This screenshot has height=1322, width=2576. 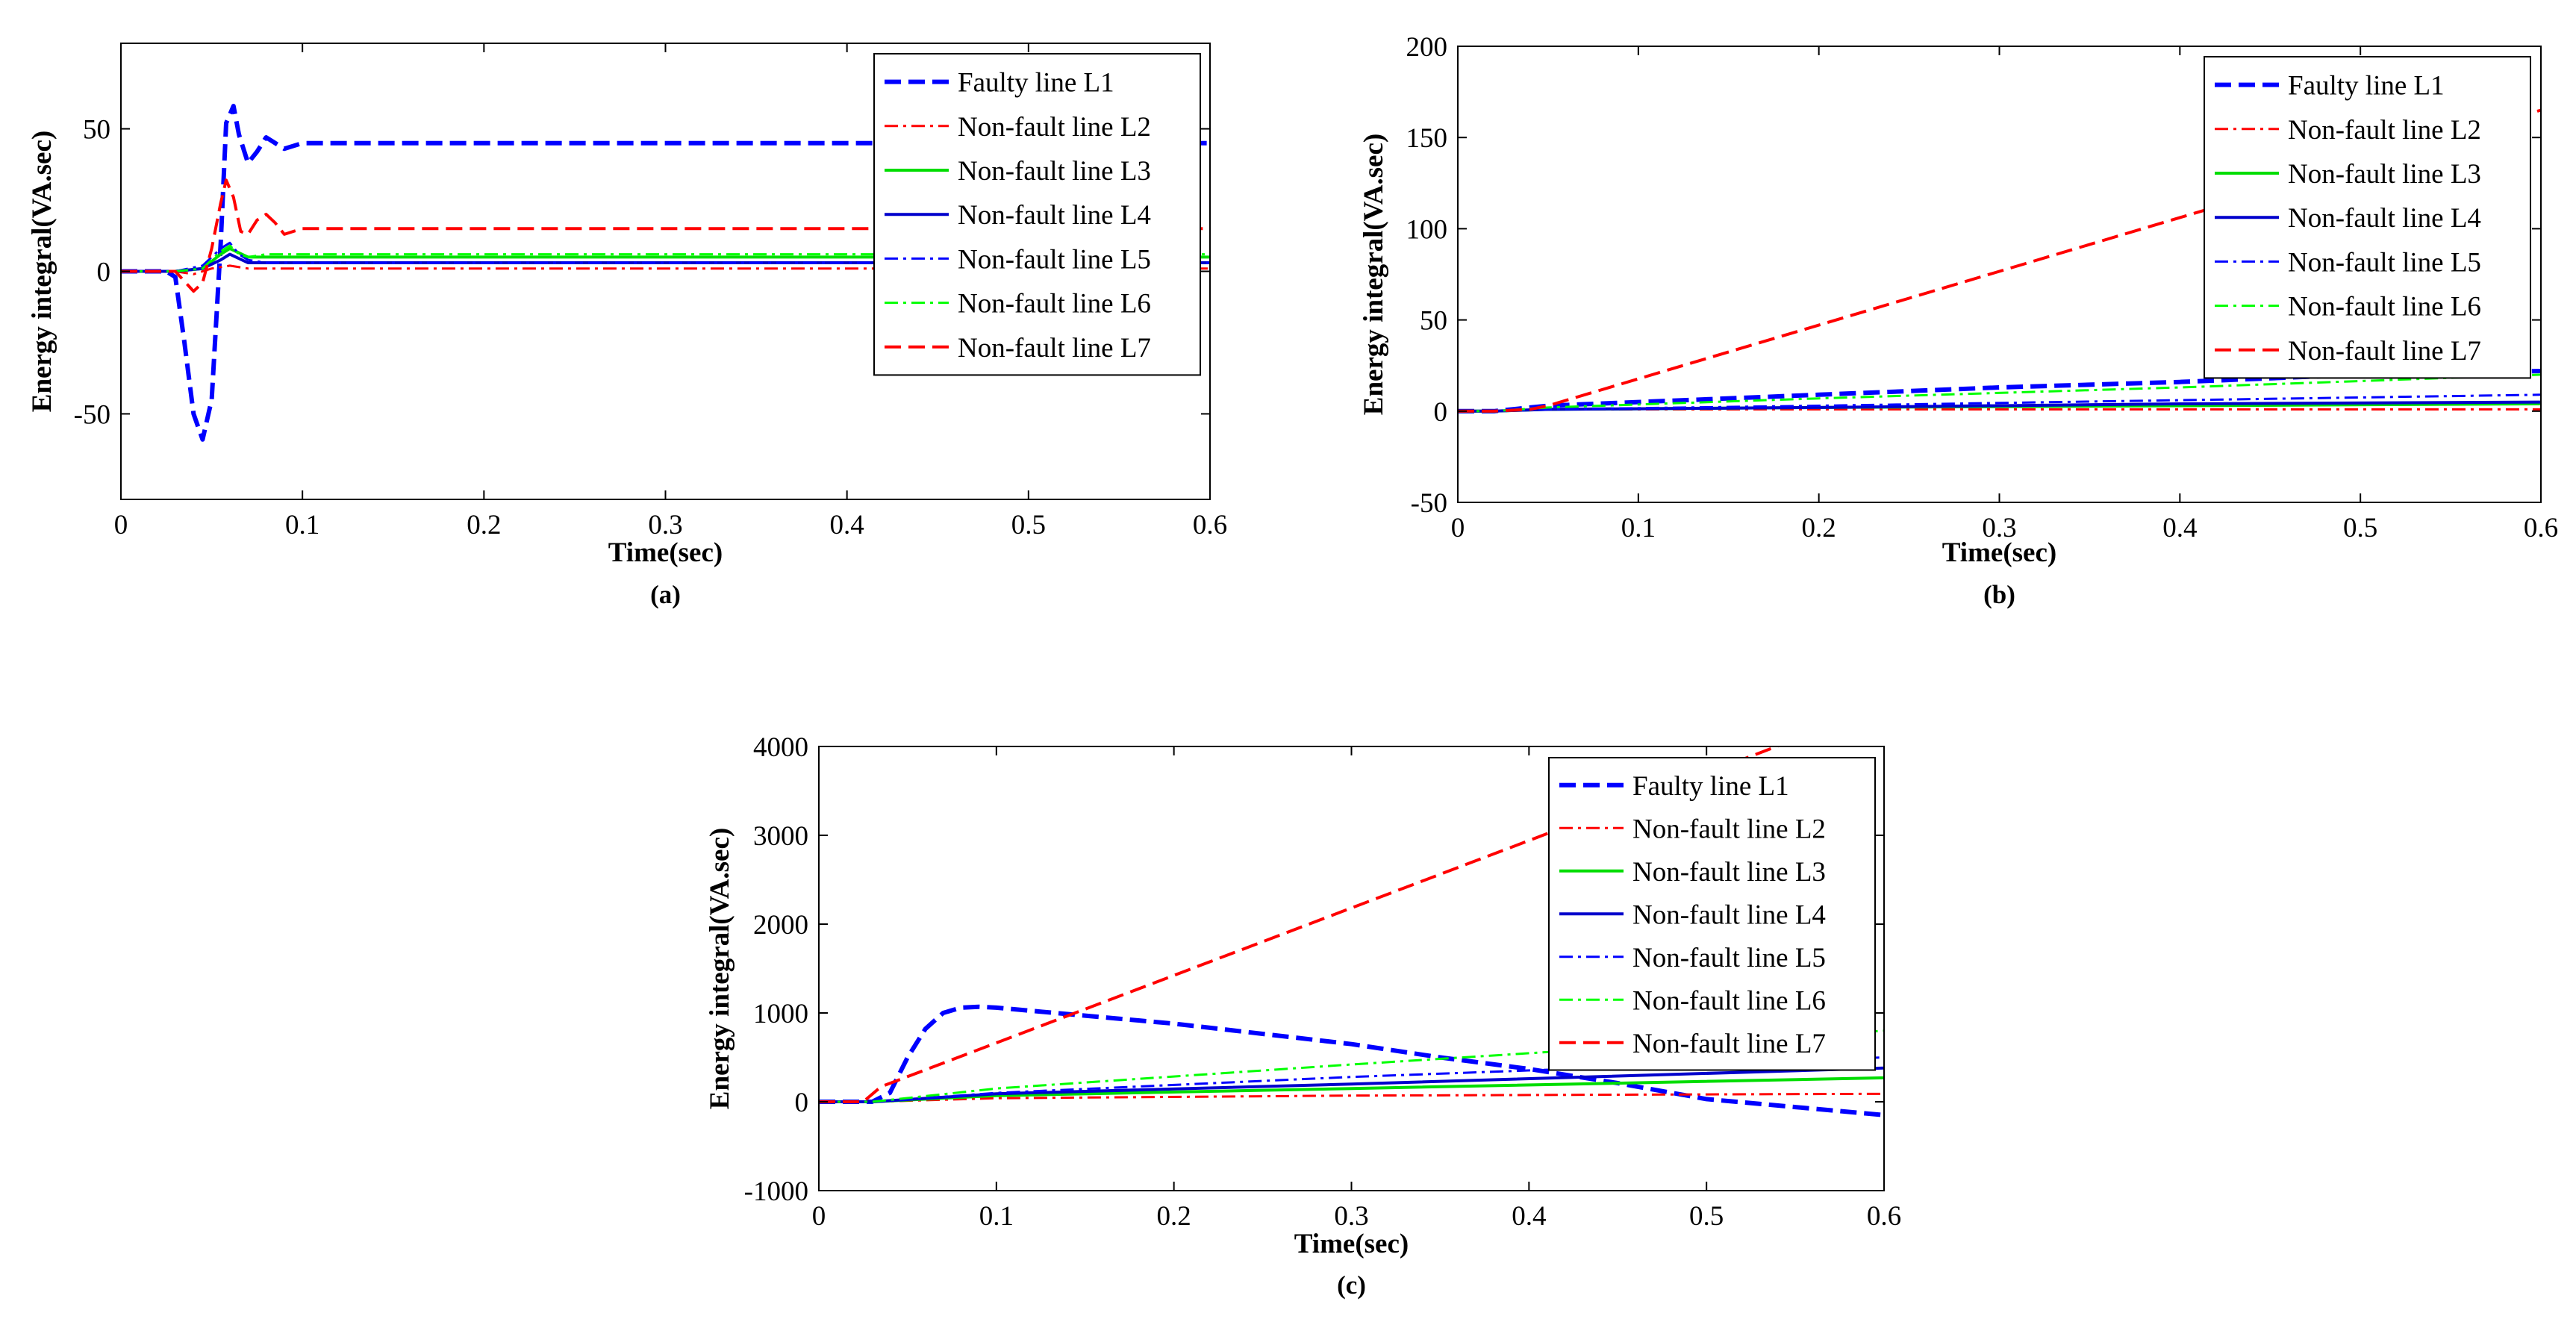 What do you see at coordinates (1999, 594) in the screenshot?
I see `panel-caption: (b)` at bounding box center [1999, 594].